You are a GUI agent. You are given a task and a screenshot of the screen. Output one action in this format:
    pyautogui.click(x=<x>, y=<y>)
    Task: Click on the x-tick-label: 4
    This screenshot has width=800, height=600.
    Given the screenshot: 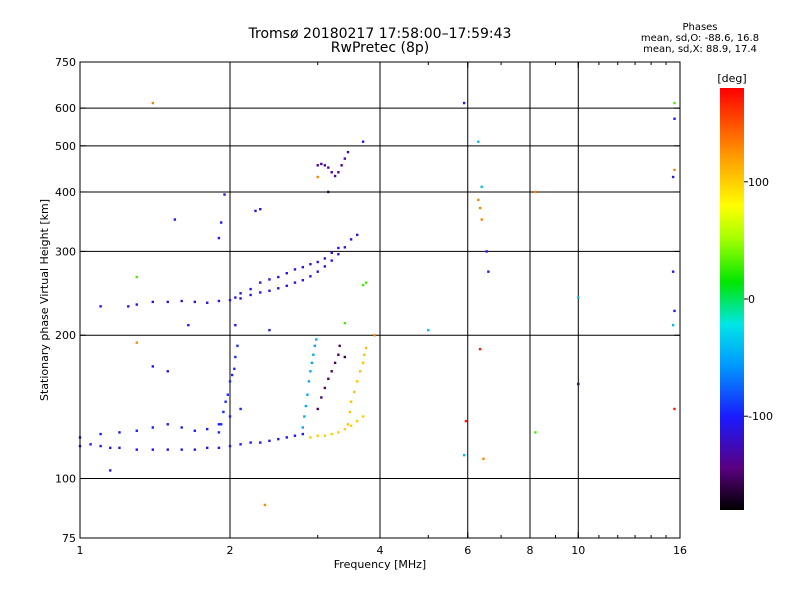 What is the action you would take?
    pyautogui.click(x=380, y=550)
    